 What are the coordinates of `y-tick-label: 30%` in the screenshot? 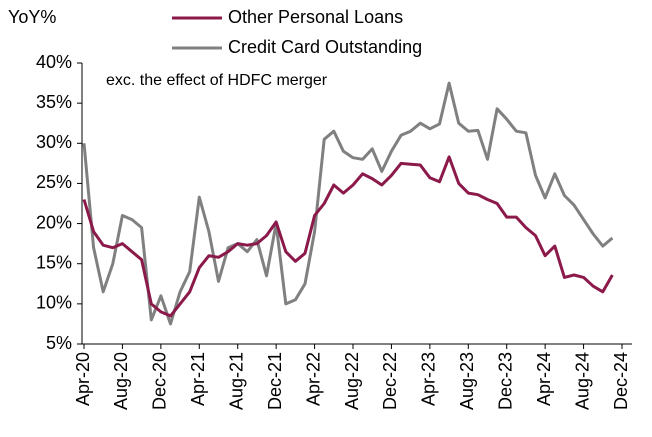 It's located at (54, 142).